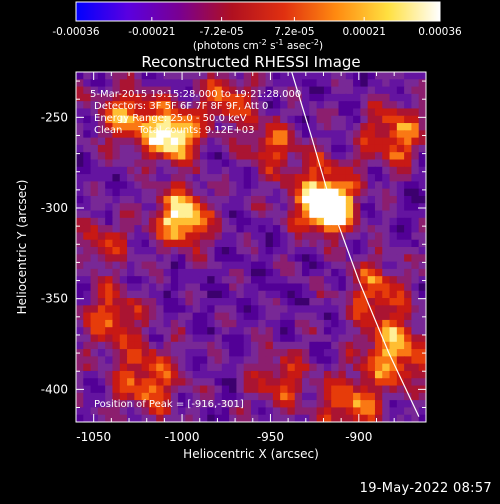 This screenshot has width=500, height=504. Describe the element at coordinates (54, 389) in the screenshot. I see `y-tick-label: -400` at that location.